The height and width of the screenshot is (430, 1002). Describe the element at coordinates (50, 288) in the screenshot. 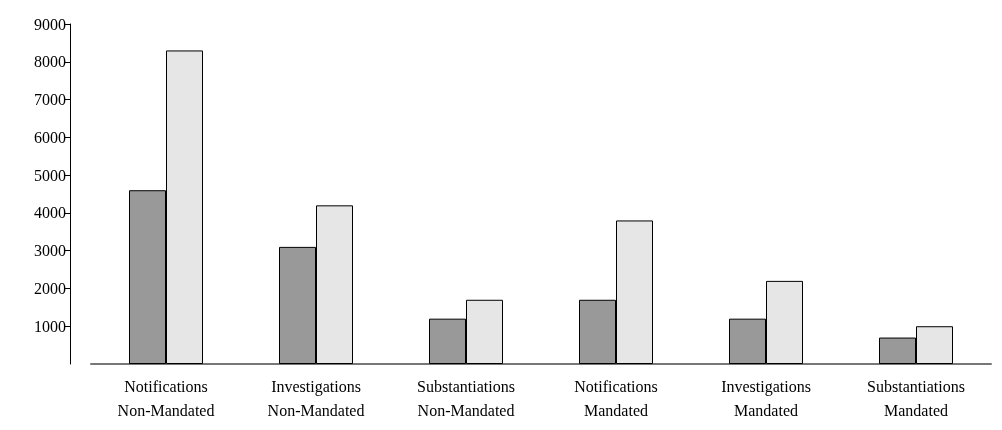

I see `y-tick-label: 2000` at that location.